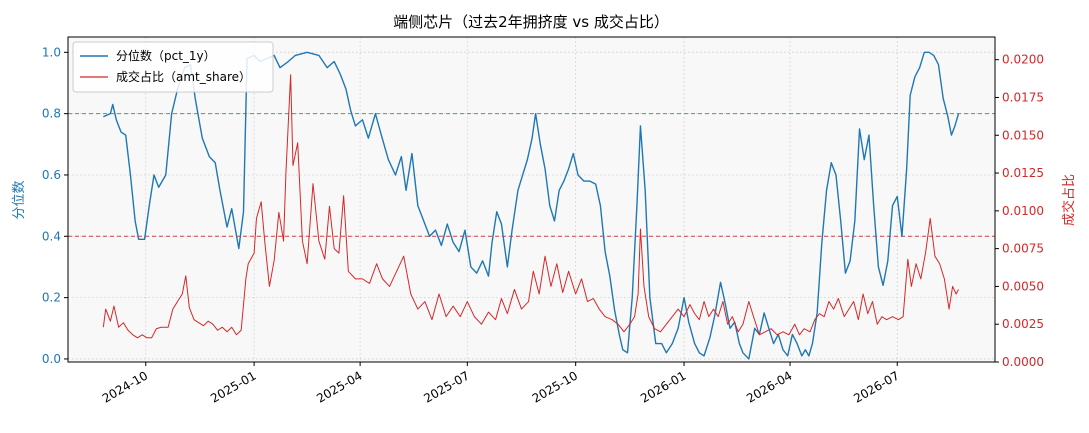 The image size is (1089, 433). I want to click on right-tick-label: 0.0050, so click(1023, 286).